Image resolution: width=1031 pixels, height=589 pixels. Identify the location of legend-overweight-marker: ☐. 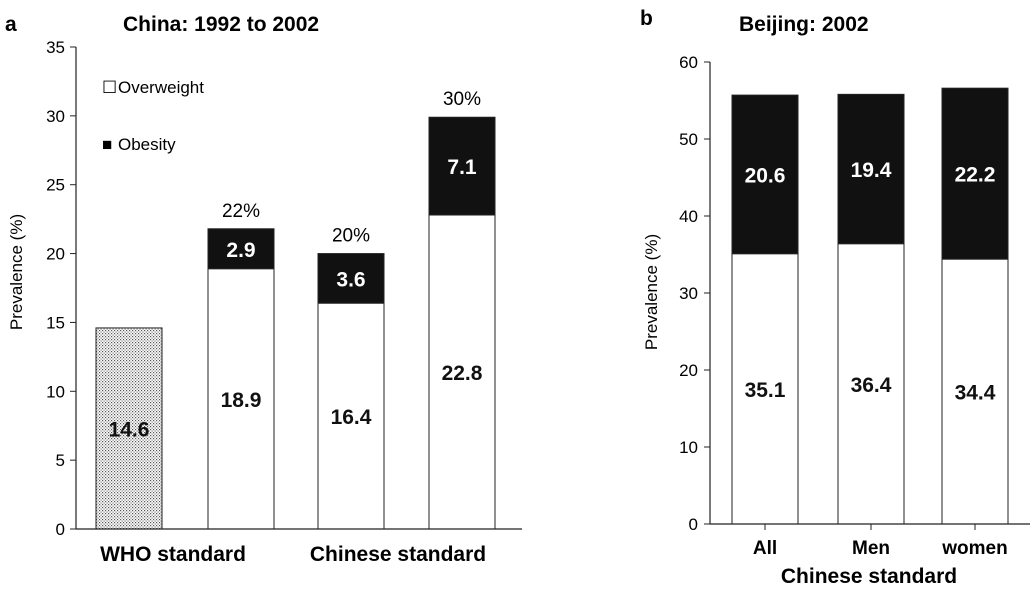
(109, 87).